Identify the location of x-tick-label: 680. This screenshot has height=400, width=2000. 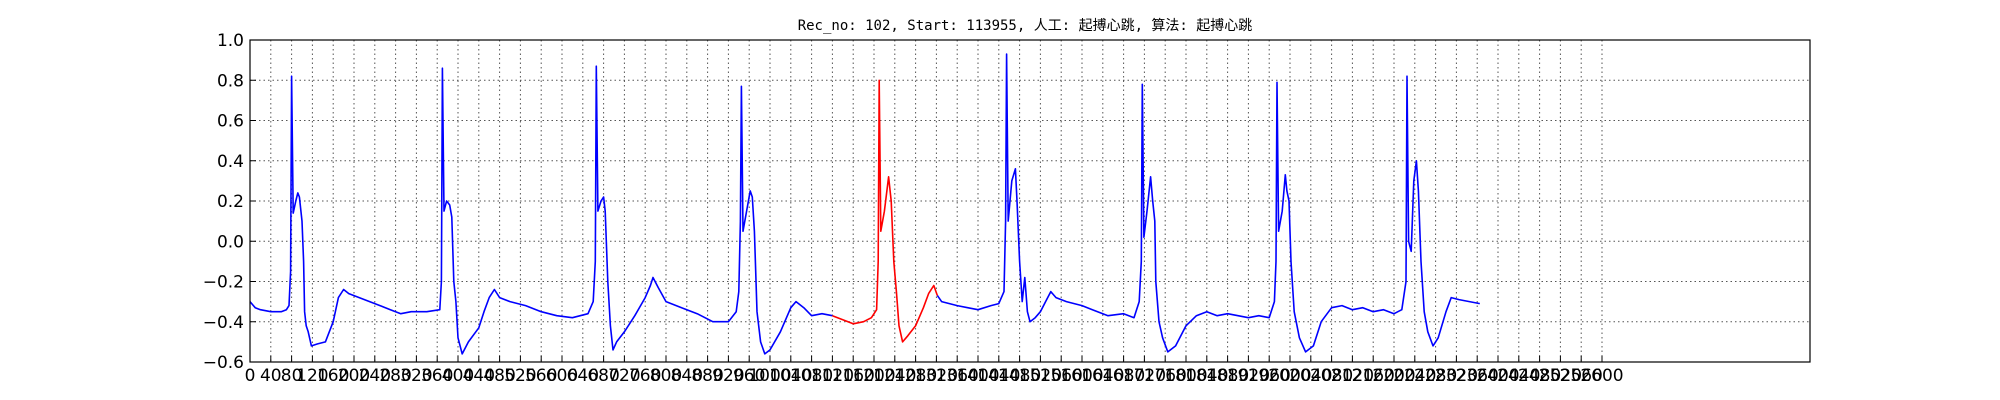
(603, 376).